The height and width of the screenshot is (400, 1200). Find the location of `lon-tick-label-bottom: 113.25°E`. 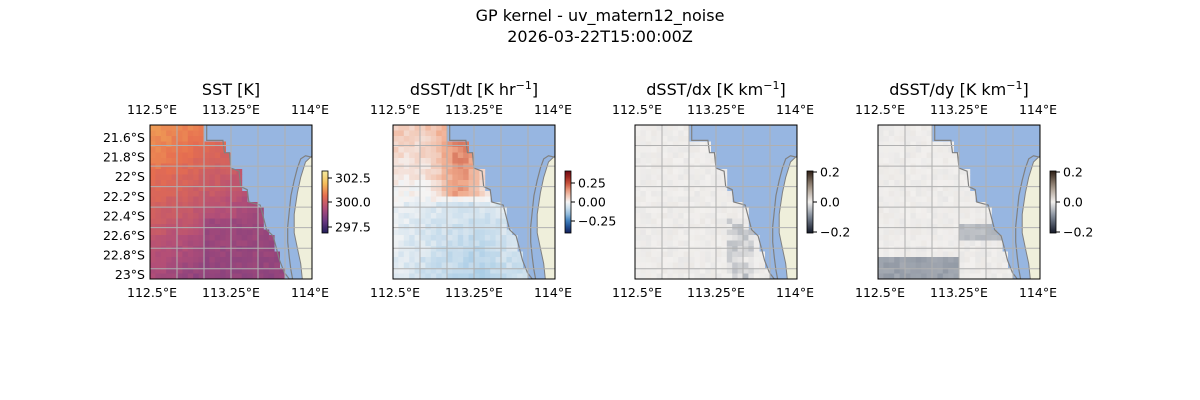

lon-tick-label-bottom: 113.25°E is located at coordinates (231, 292).